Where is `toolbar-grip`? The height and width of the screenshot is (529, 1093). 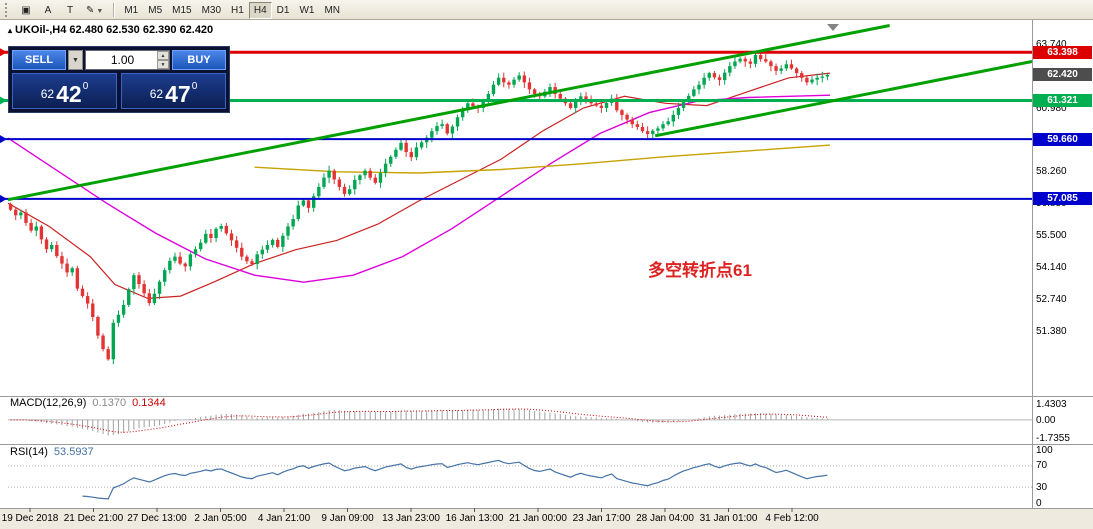
toolbar-grip is located at coordinates (8, 9).